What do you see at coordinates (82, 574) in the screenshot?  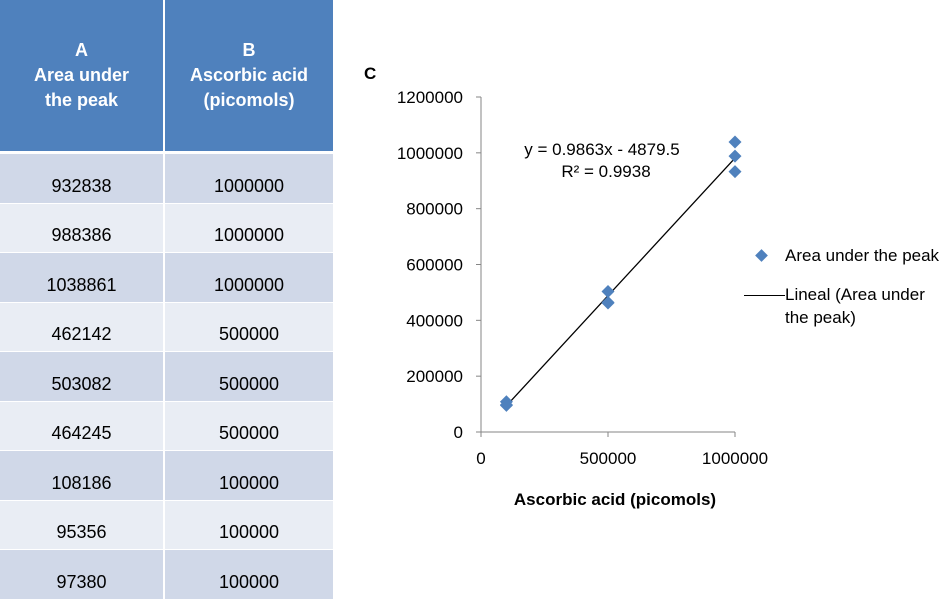 I see `cell-area: 97380` at bounding box center [82, 574].